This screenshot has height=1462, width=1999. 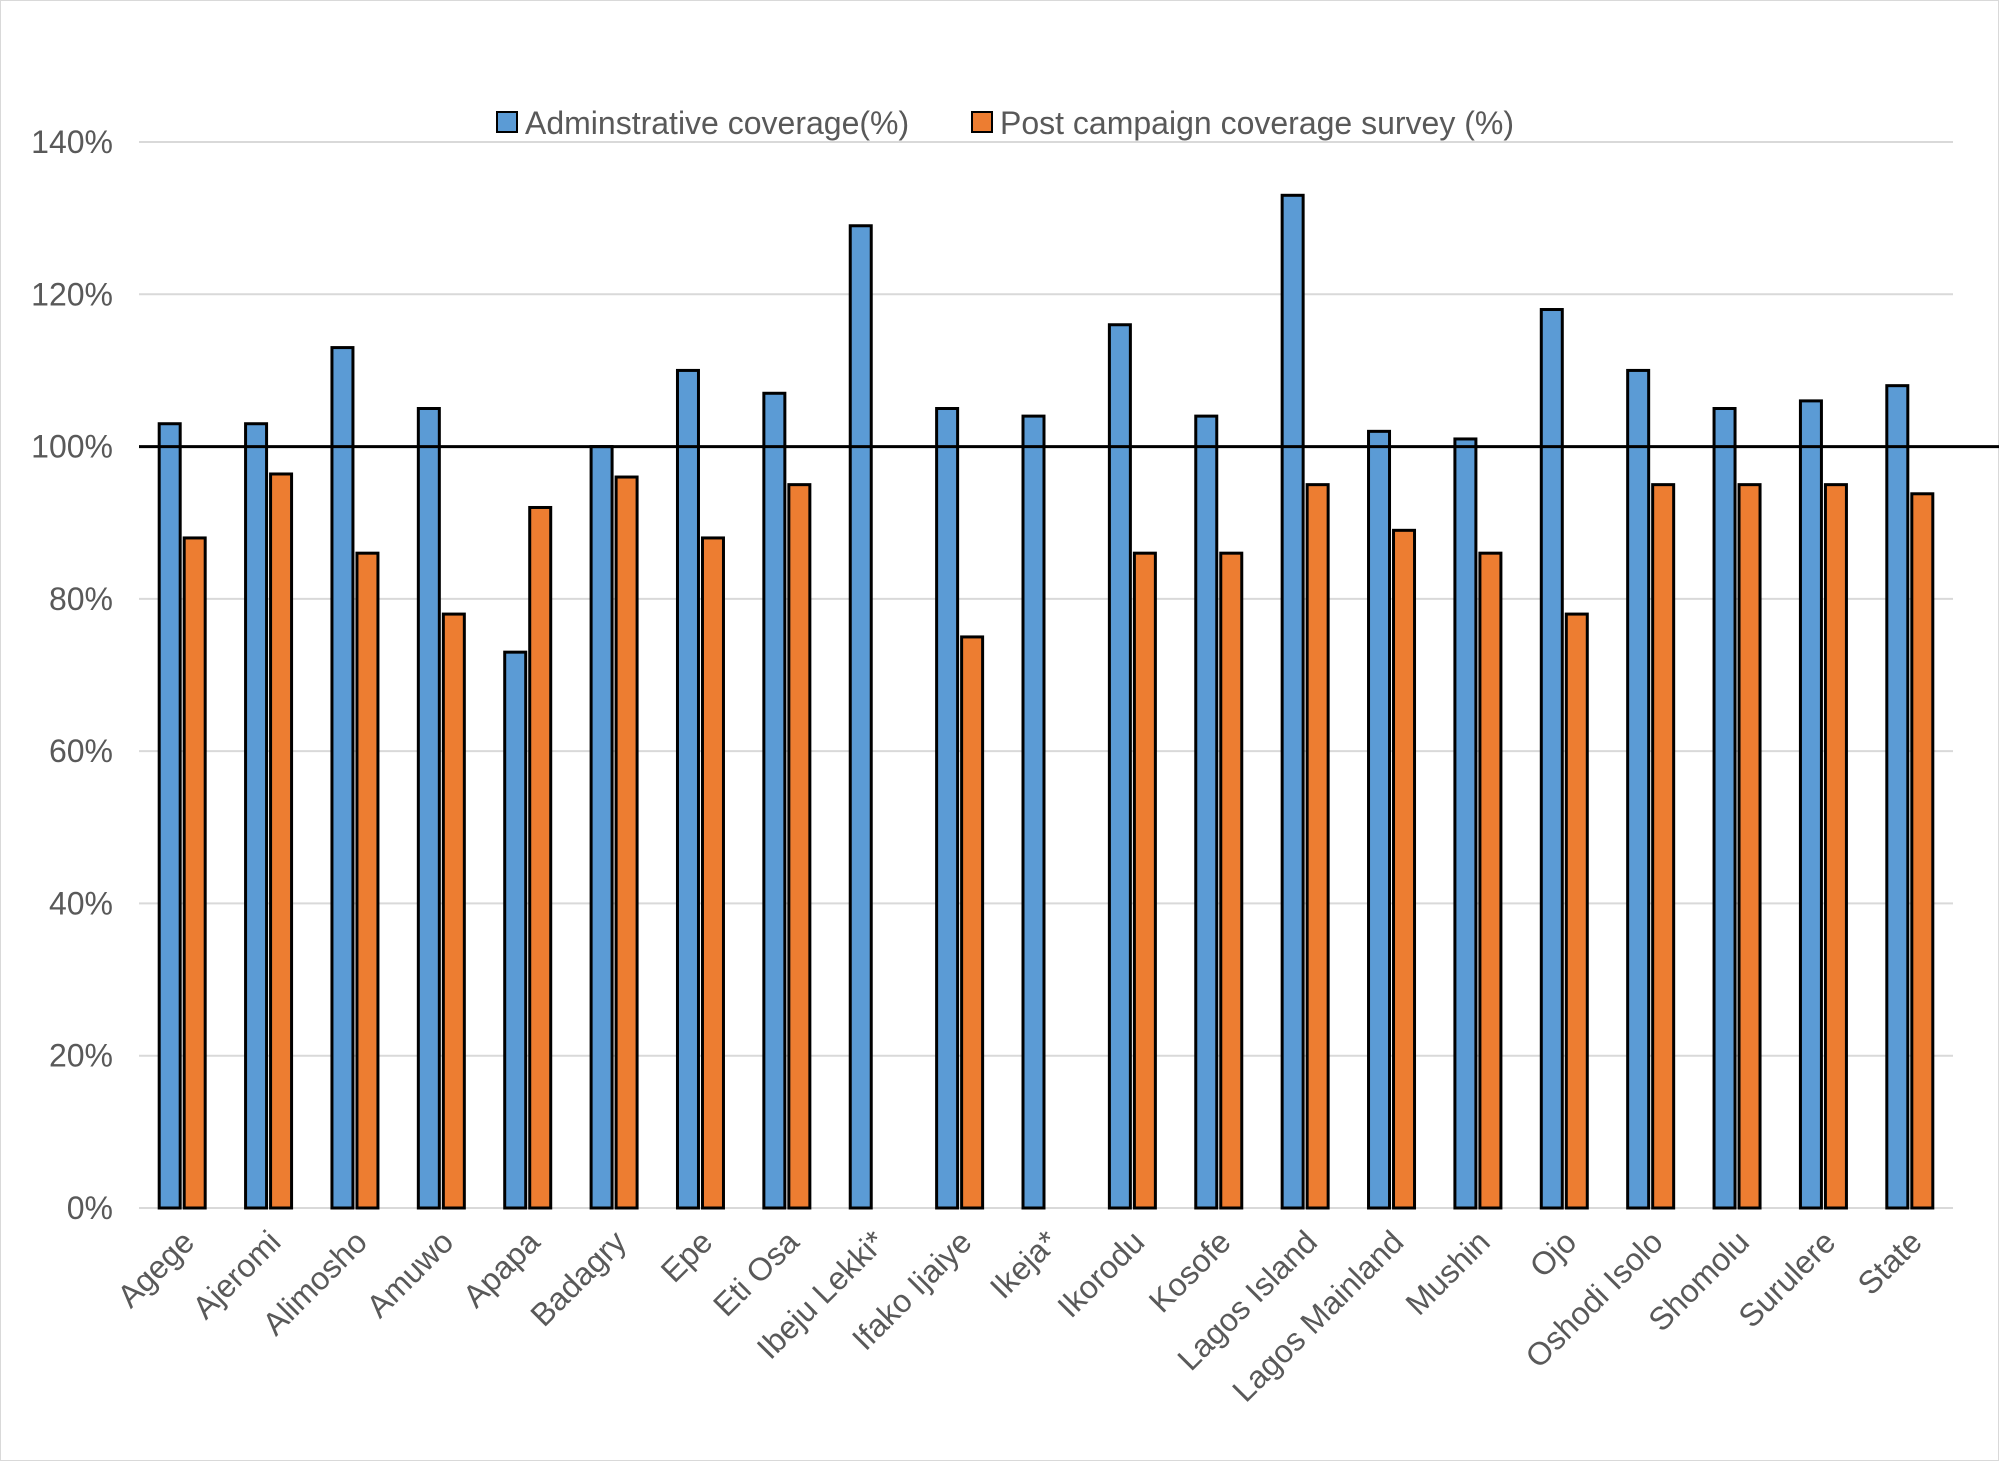 I want to click on y-tick-label: 20%, so click(x=81, y=1056).